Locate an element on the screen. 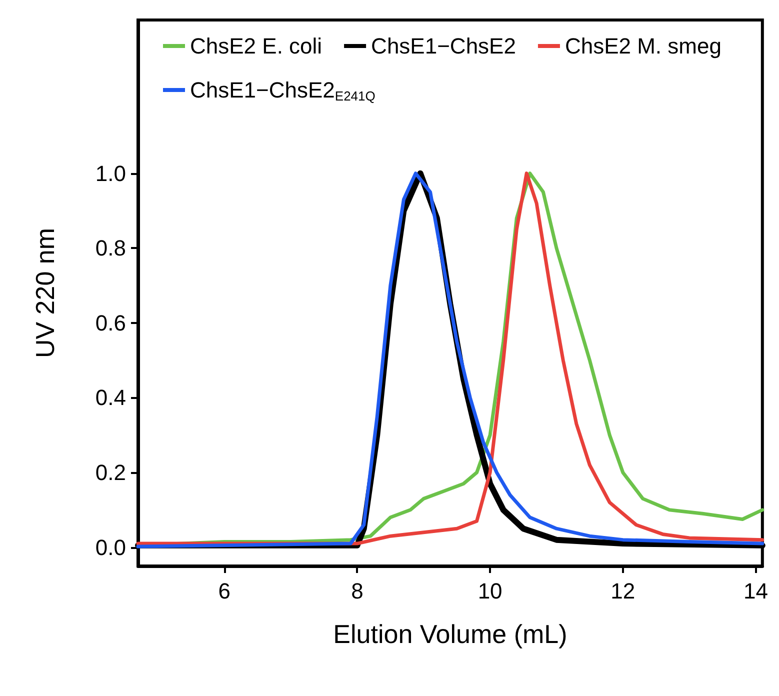 The width and height of the screenshot is (779, 696). x-tick-label: 10 is located at coordinates (490, 591).